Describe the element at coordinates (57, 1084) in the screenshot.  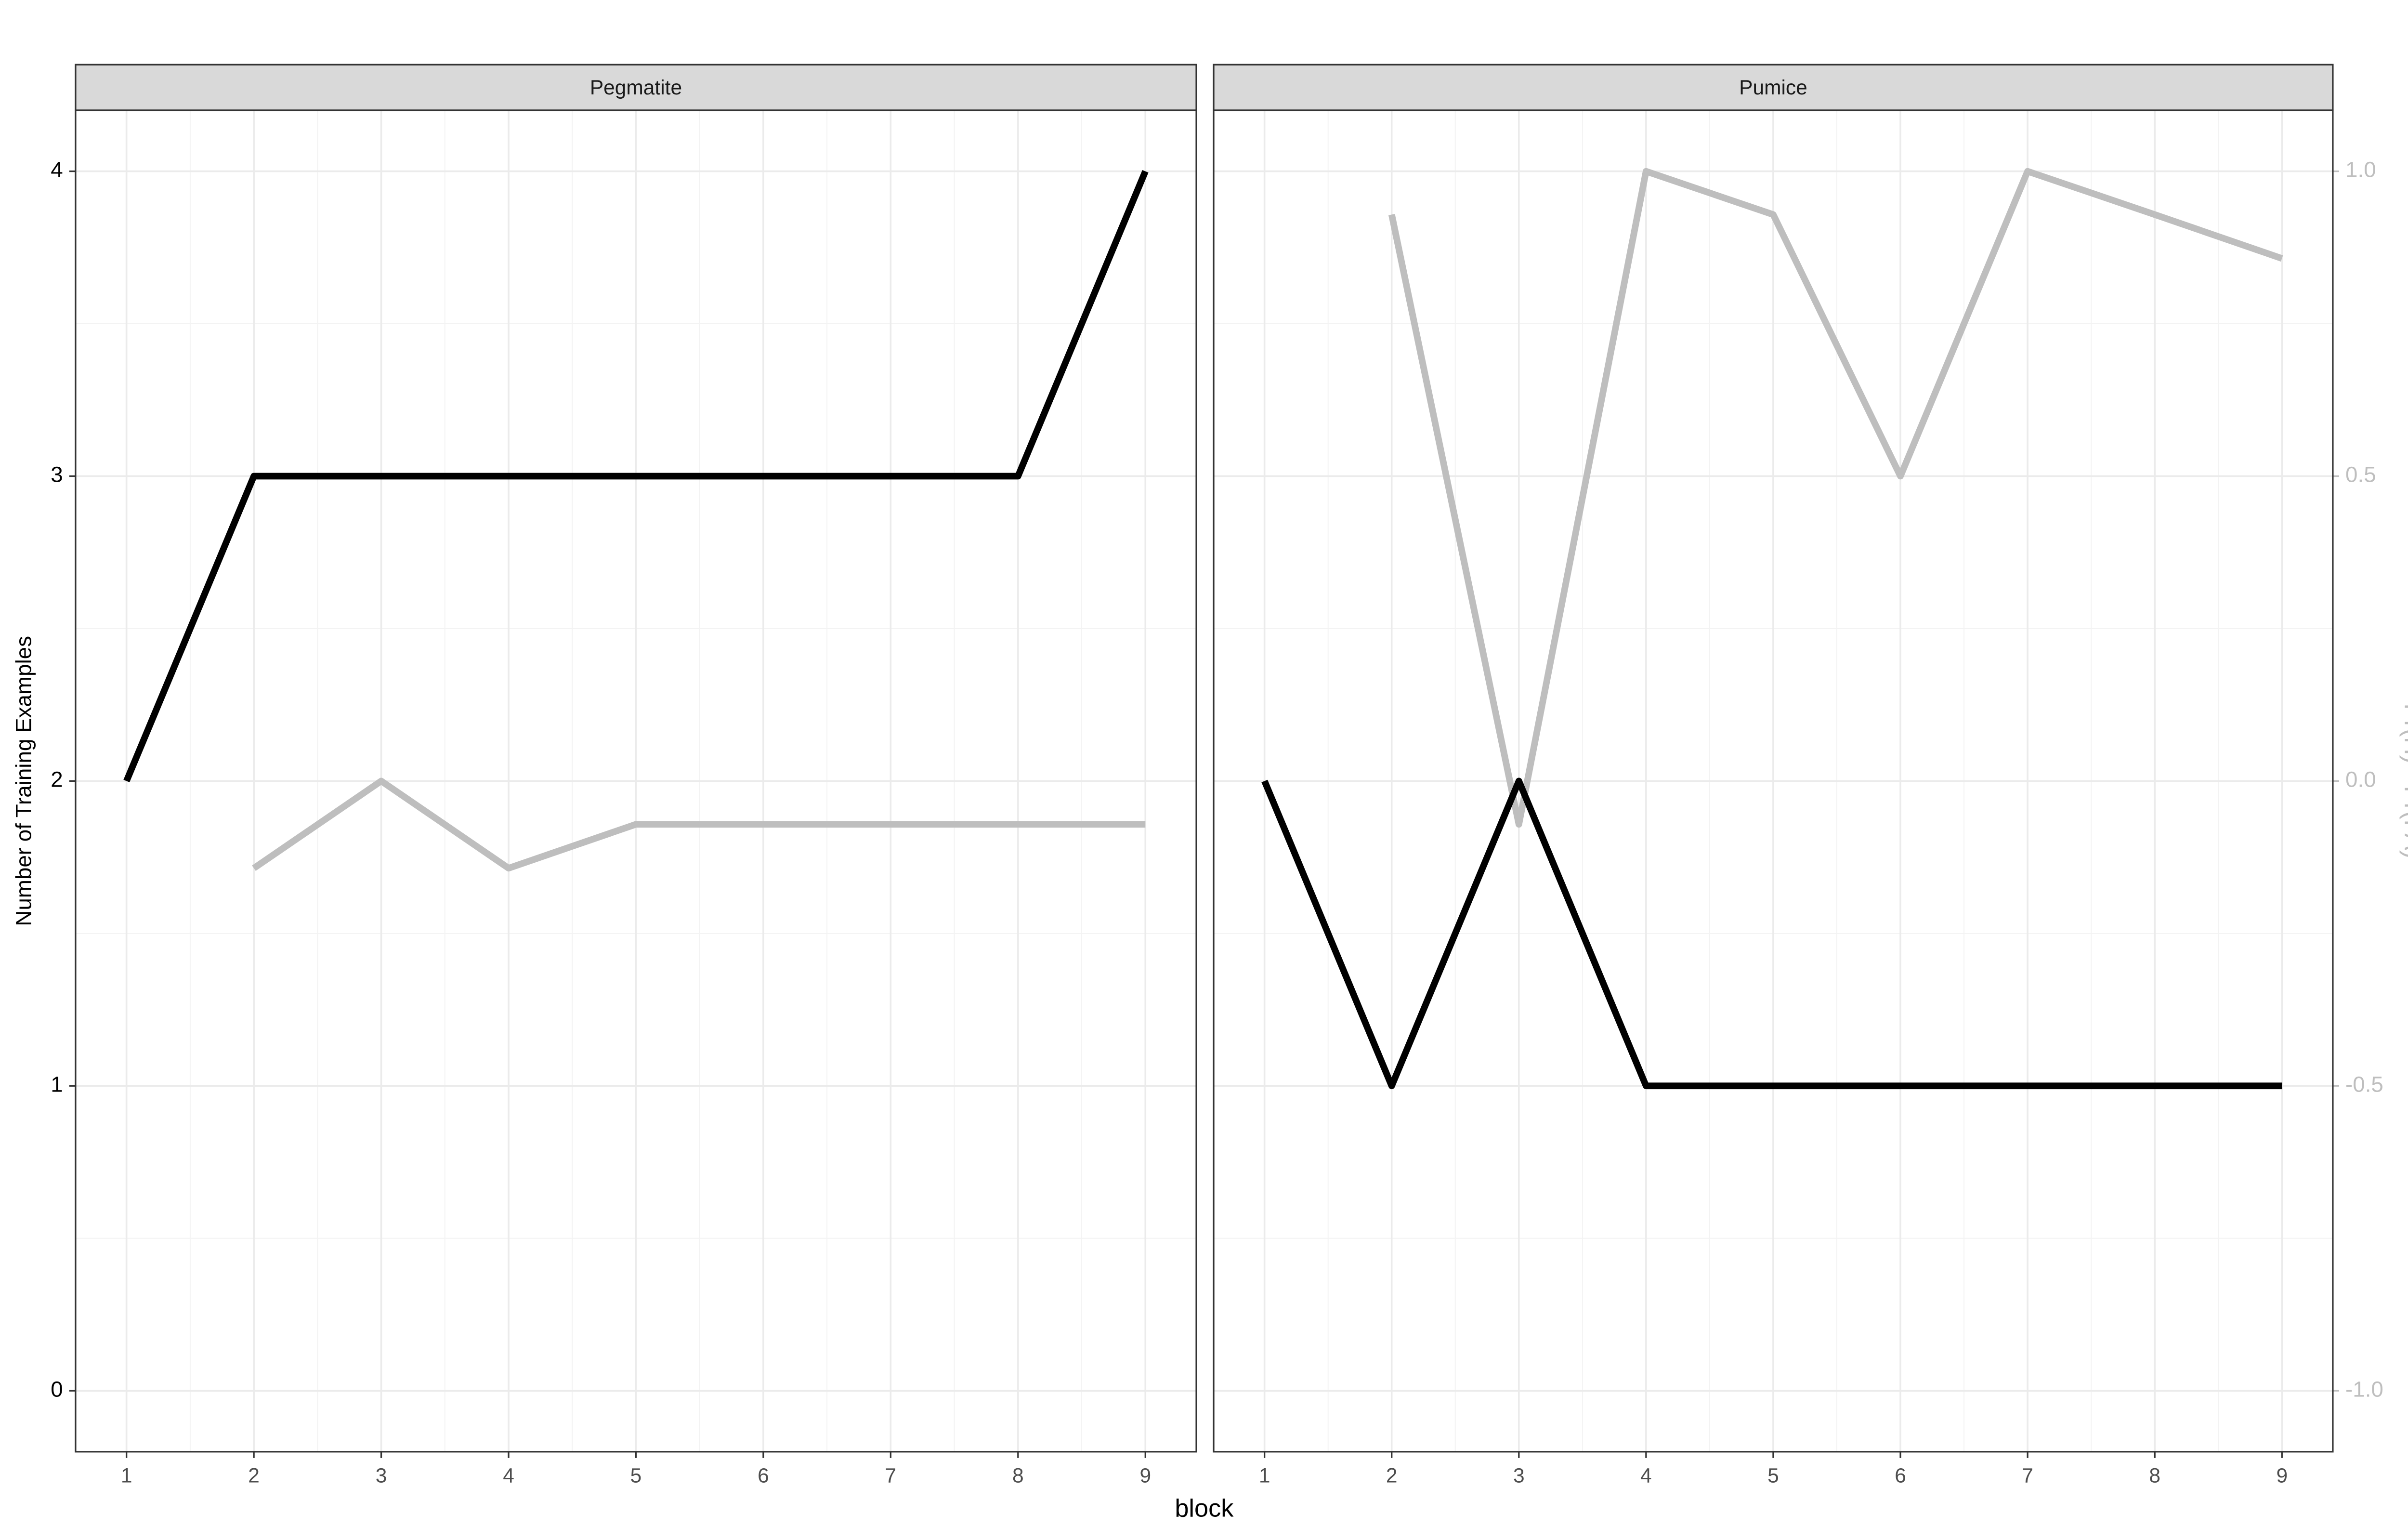
I see `y-tick-label: 1` at that location.